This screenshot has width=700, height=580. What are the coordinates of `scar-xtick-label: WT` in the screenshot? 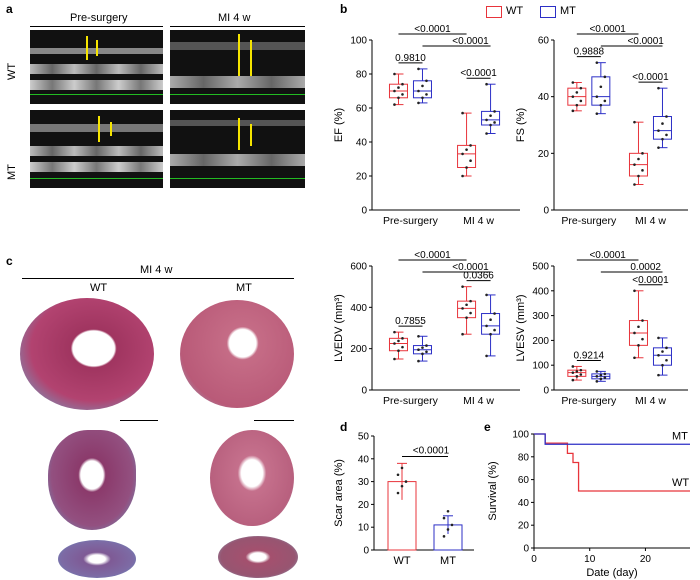 It's located at (401, 561).